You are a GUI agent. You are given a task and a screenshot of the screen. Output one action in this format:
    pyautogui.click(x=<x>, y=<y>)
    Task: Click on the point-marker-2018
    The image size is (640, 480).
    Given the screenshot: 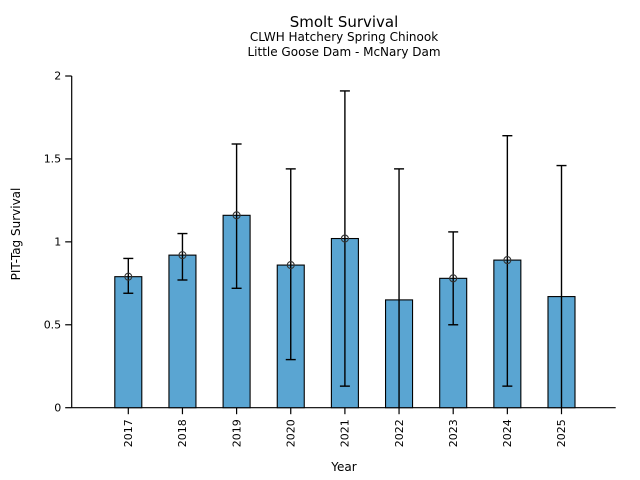 What is the action you would take?
    pyautogui.click(x=182, y=255)
    